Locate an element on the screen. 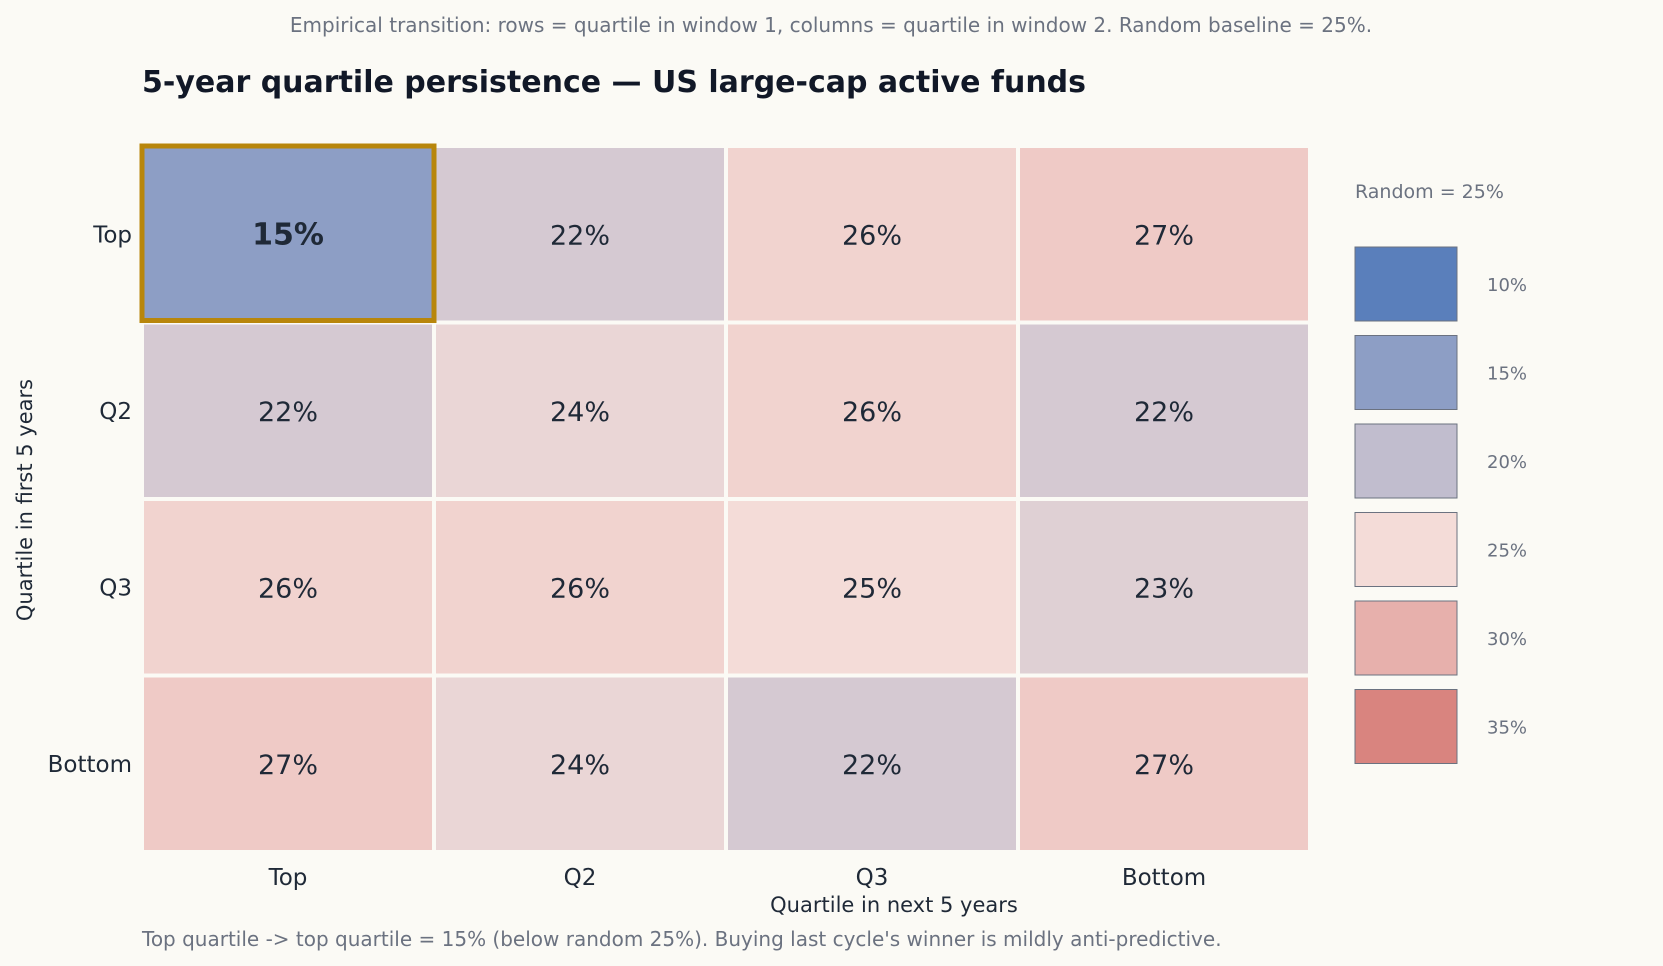 The height and width of the screenshot is (966, 1663). cell-value-label: 23% is located at coordinates (1164, 588).